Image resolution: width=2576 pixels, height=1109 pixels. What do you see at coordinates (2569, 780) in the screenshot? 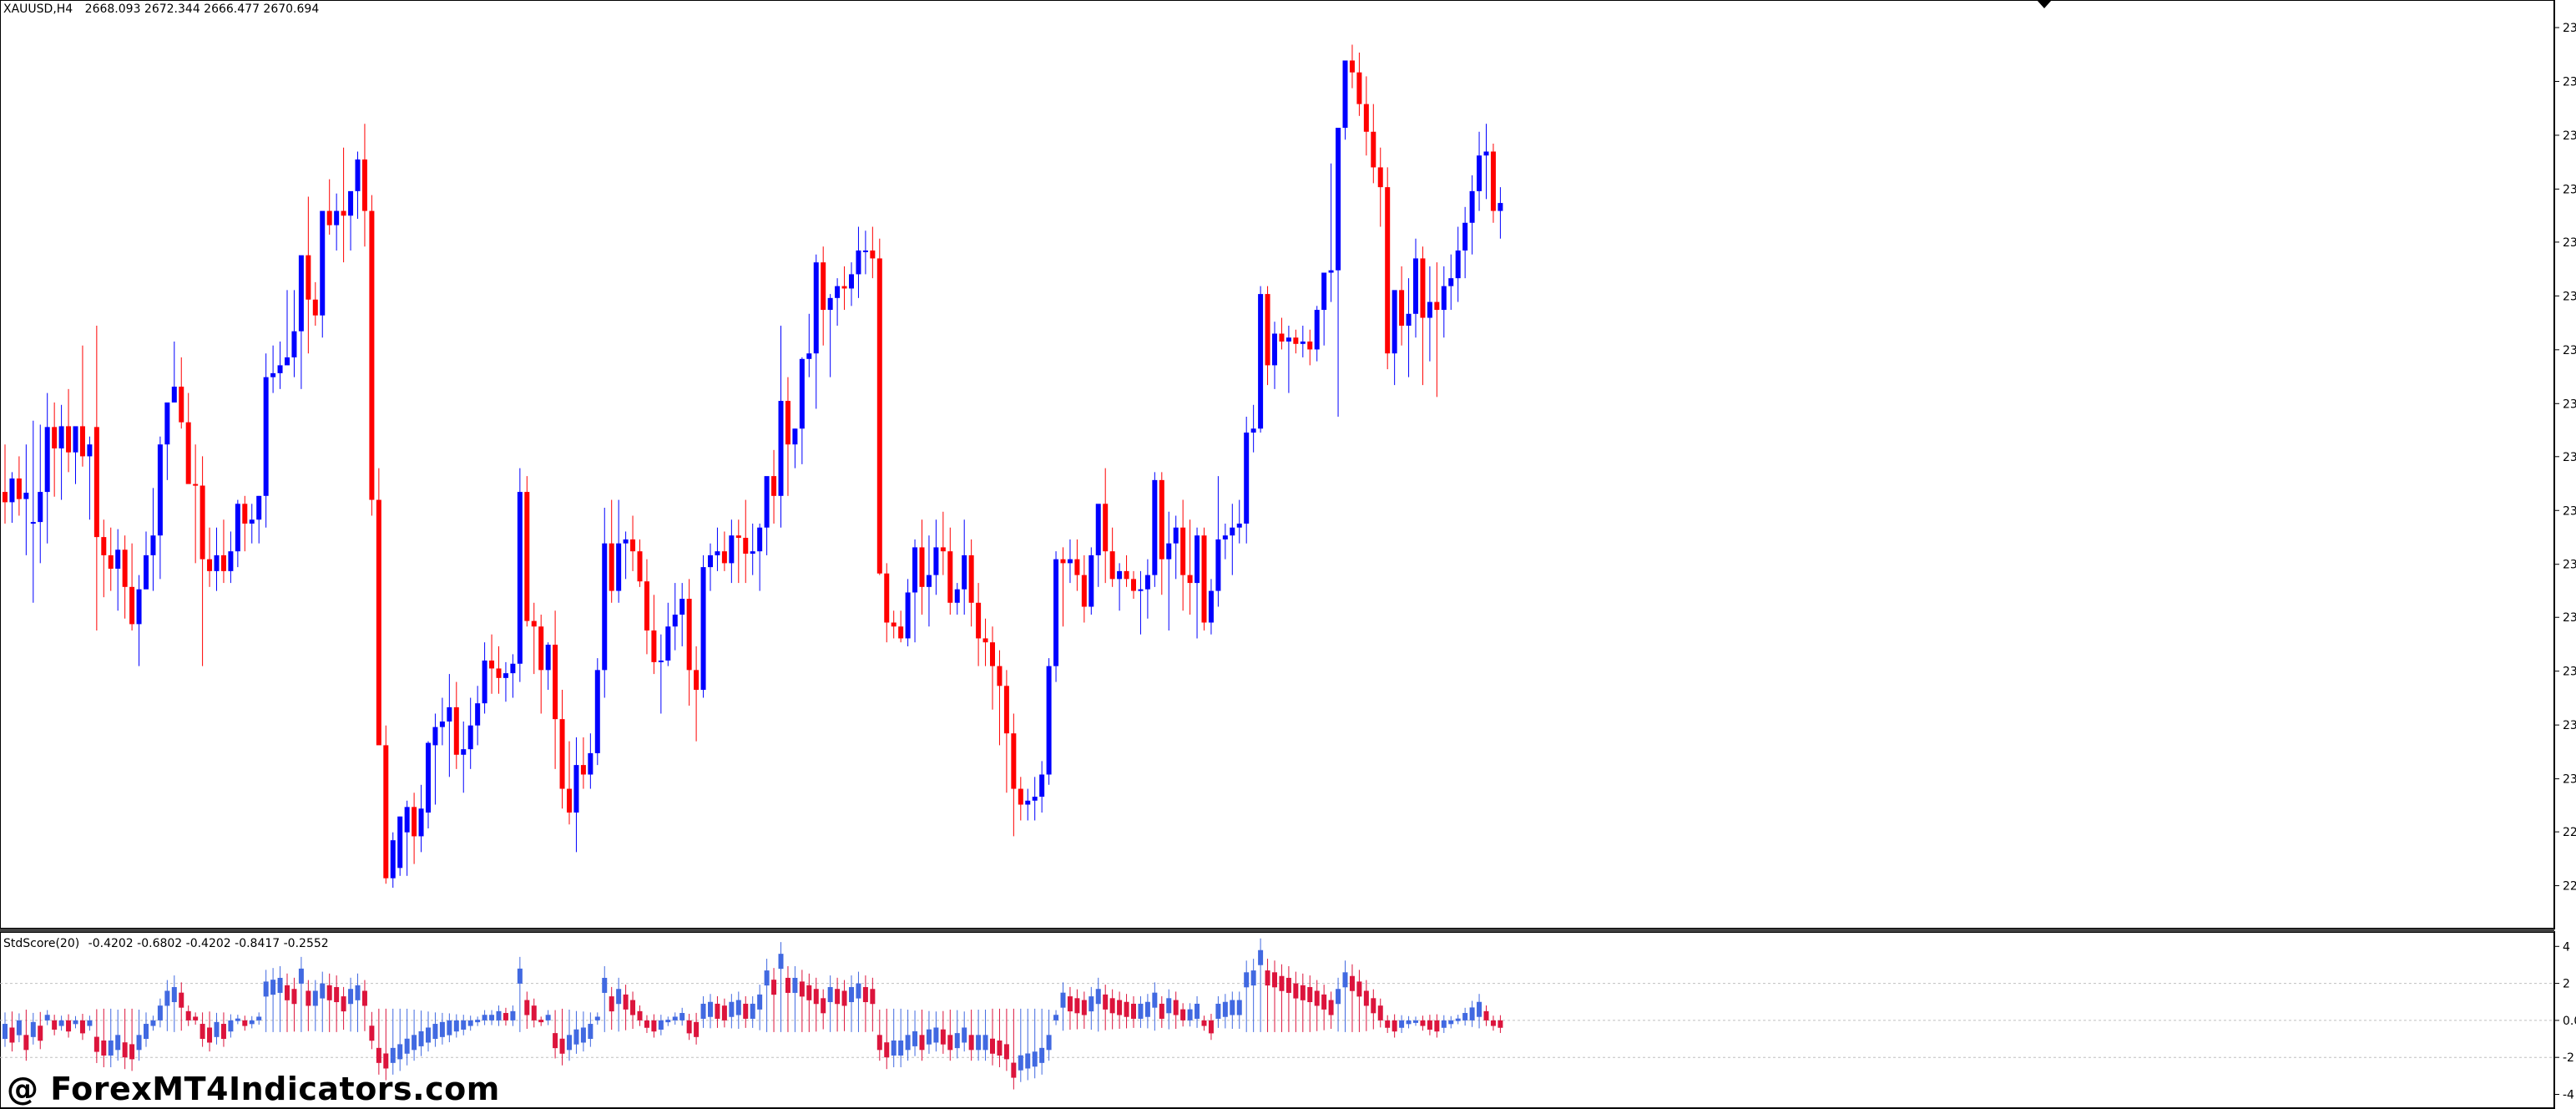
I see `price-tick-label: 2301.260` at bounding box center [2569, 780].